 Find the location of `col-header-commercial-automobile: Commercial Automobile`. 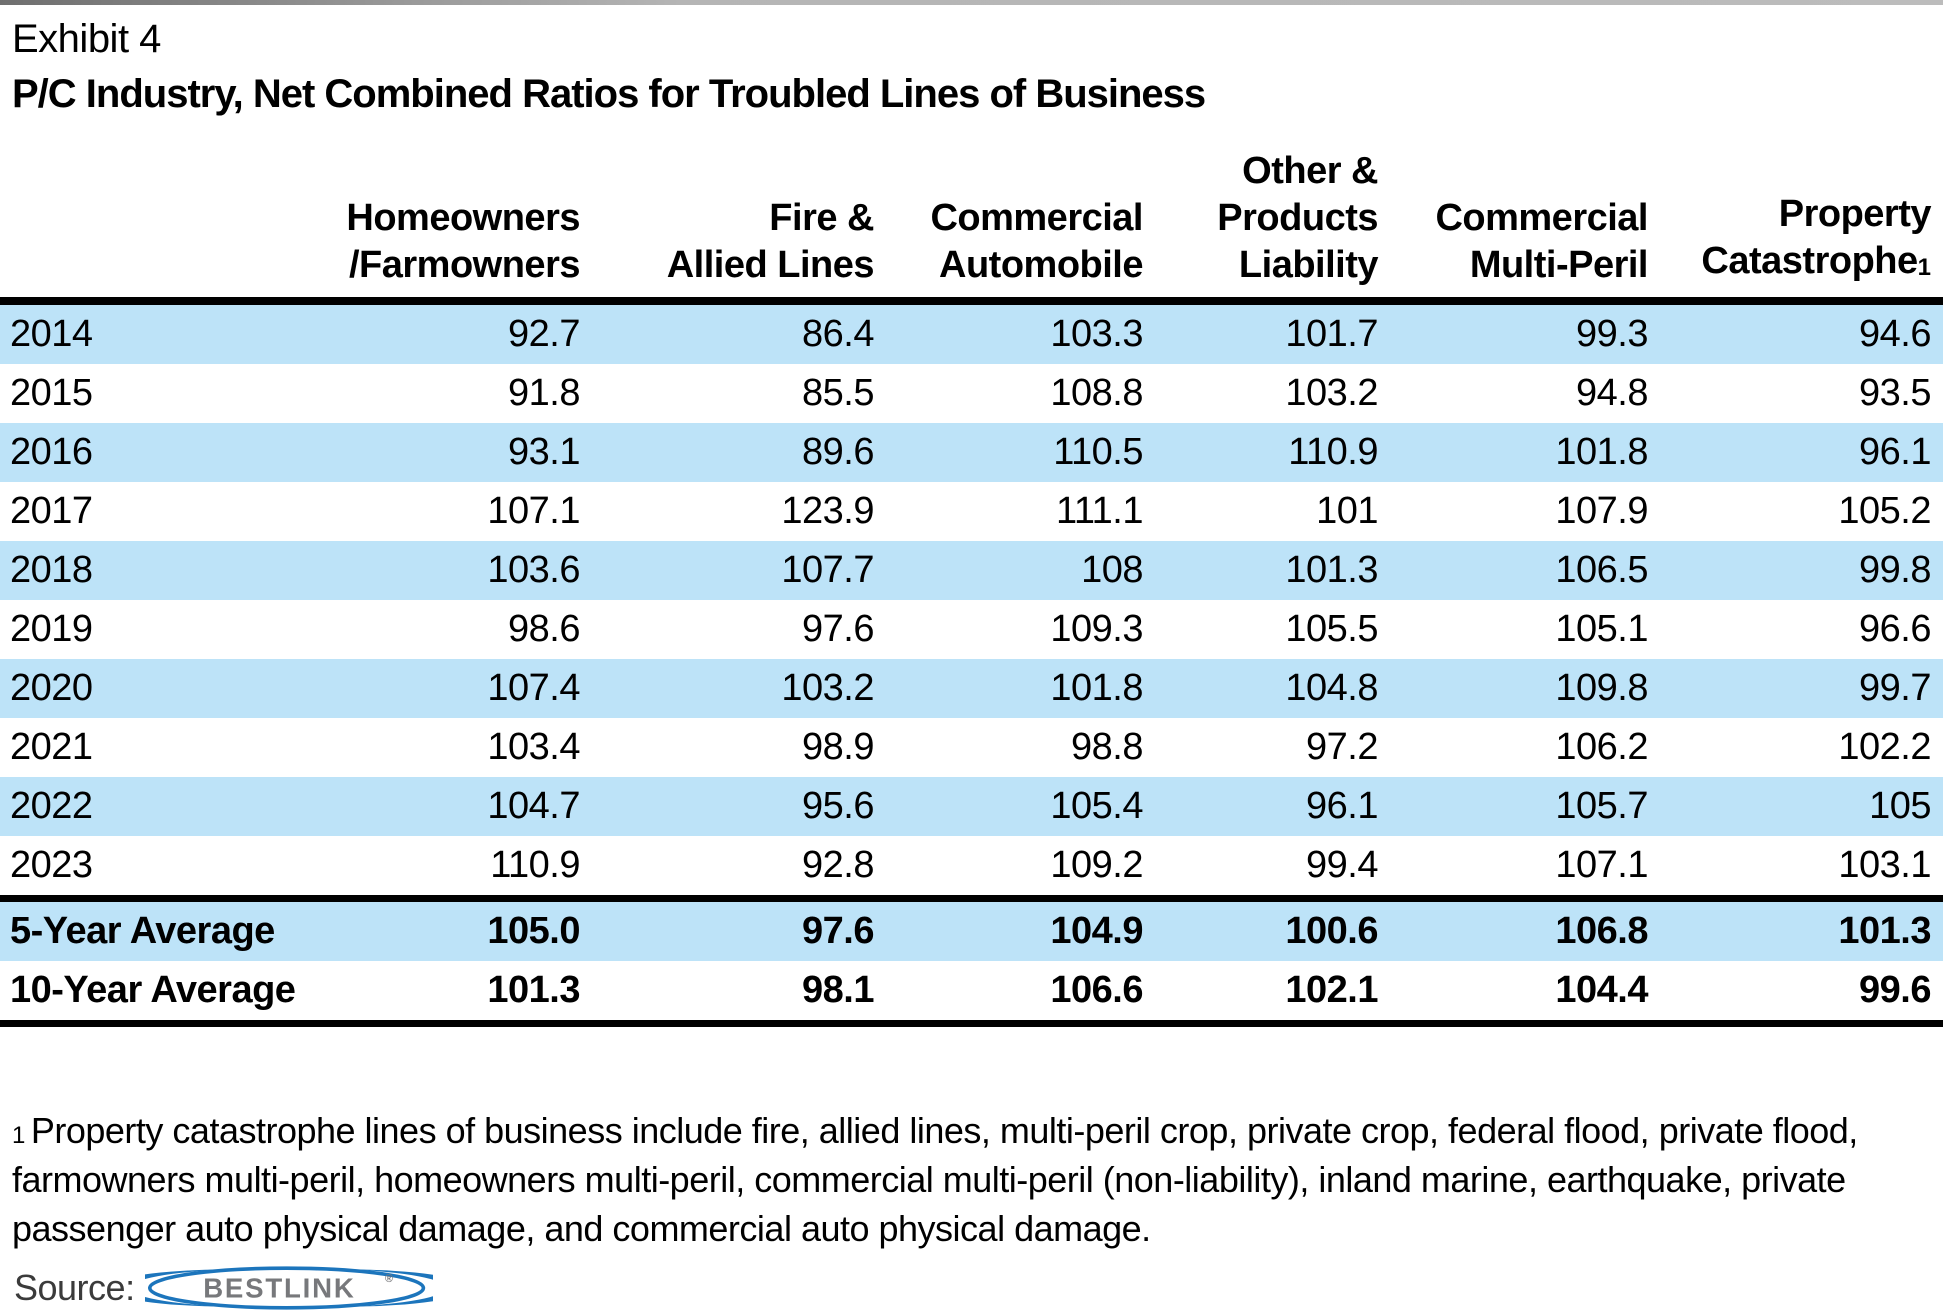

col-header-commercial-automobile: Commercial Automobile is located at coordinates (1020, 211).